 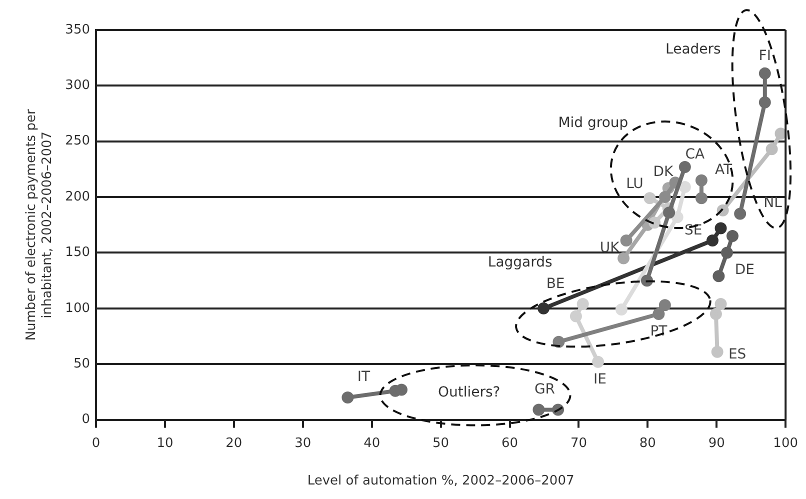 What do you see at coordinates (96, 443) in the screenshot?
I see `x-tick-label: 0` at bounding box center [96, 443].